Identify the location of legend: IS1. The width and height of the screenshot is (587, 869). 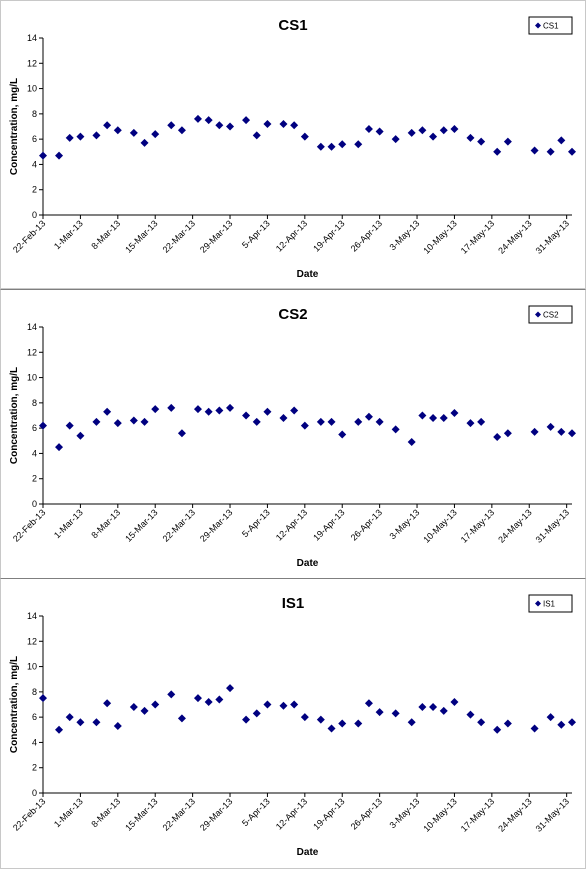
(550, 603).